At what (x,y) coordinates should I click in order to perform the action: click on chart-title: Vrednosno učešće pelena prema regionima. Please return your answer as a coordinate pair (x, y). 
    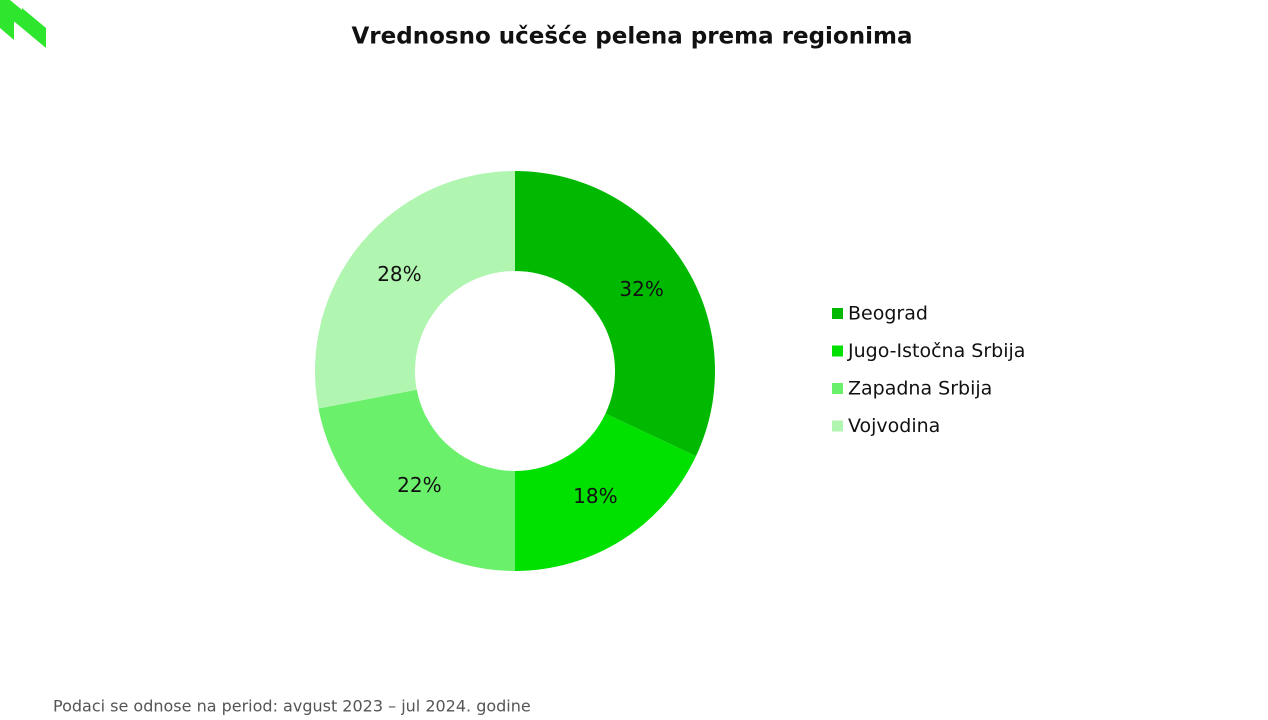
    Looking at the image, I should click on (632, 37).